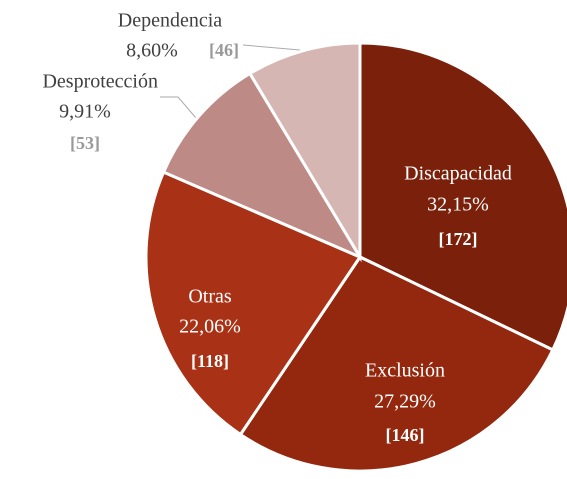 This screenshot has width=567, height=479. What do you see at coordinates (85, 112) in the screenshot?
I see `slice-percent: 9,91%` at bounding box center [85, 112].